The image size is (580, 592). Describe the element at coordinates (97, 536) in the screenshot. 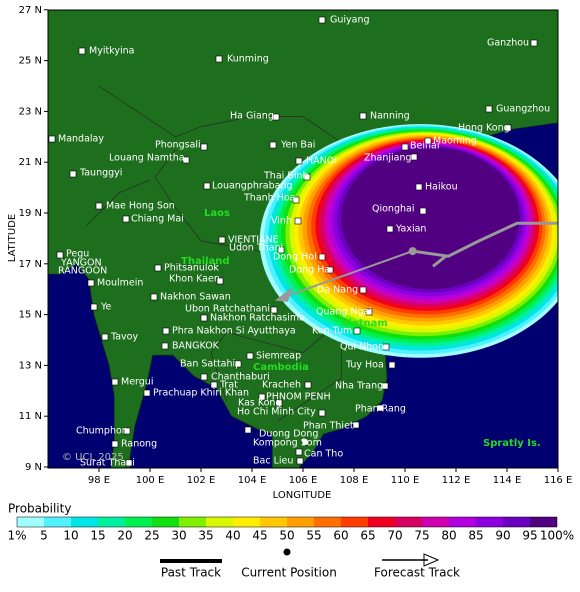

I see `legend-label: 15` at that location.